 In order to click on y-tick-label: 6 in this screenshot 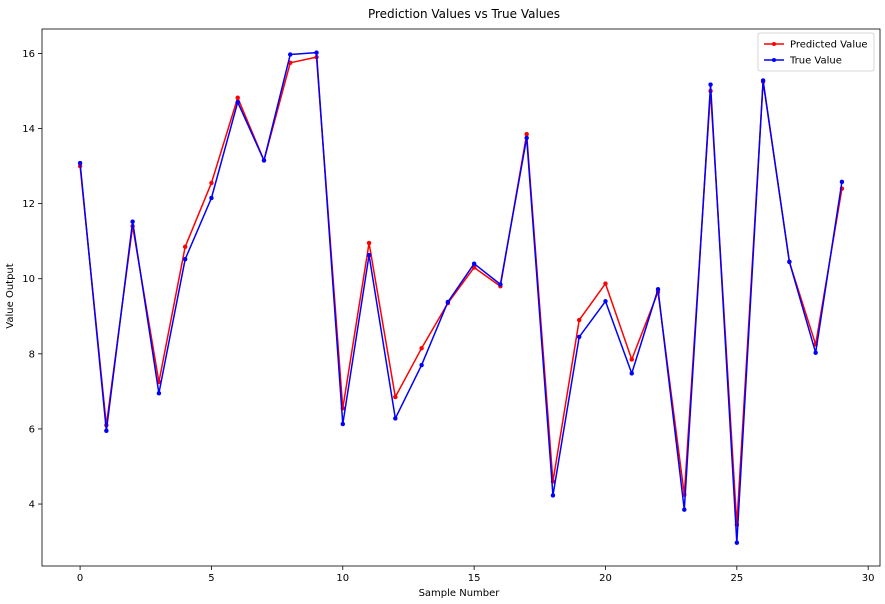, I will do `click(32, 429)`.